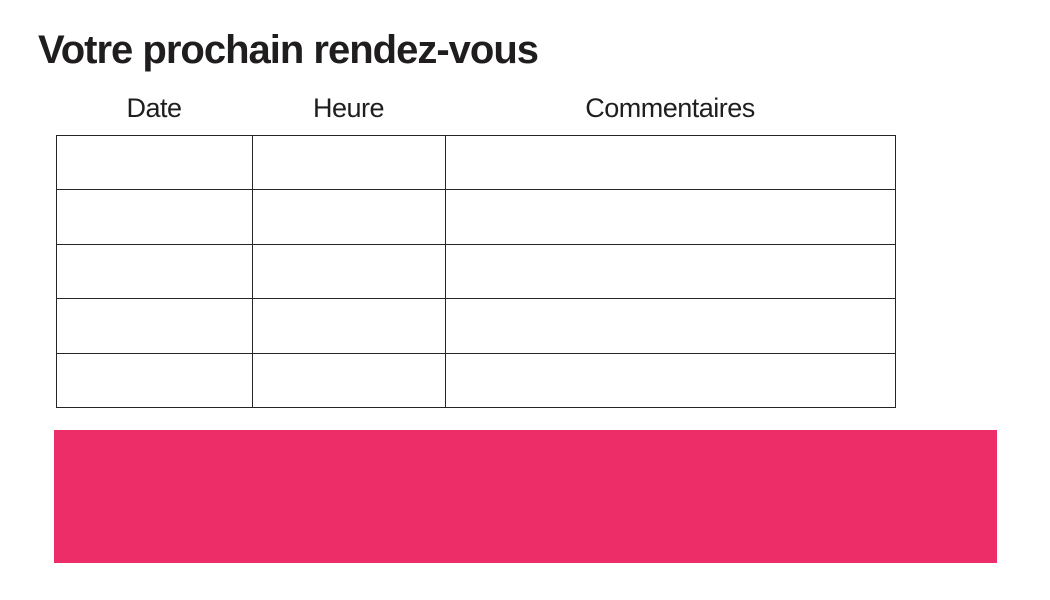  Describe the element at coordinates (670, 108) in the screenshot. I see `column-header-commentaires: Commentaires` at that location.